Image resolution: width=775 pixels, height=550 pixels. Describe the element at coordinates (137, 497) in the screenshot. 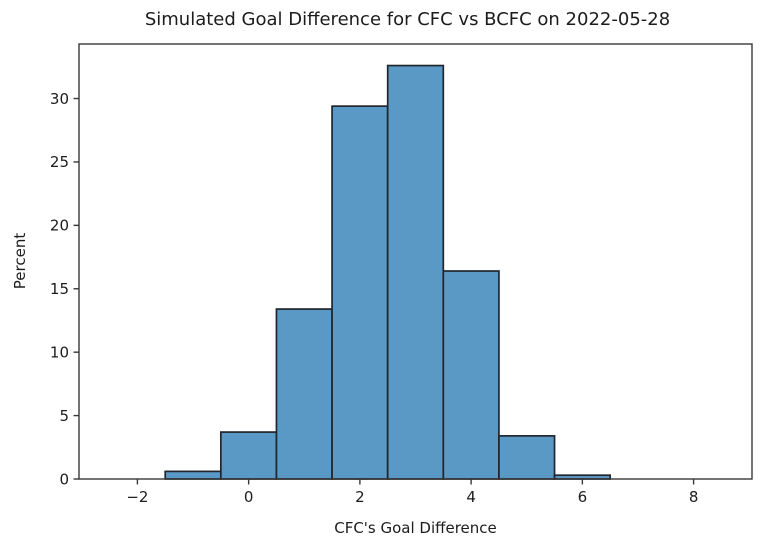

I see `x-tick-label: −2` at that location.